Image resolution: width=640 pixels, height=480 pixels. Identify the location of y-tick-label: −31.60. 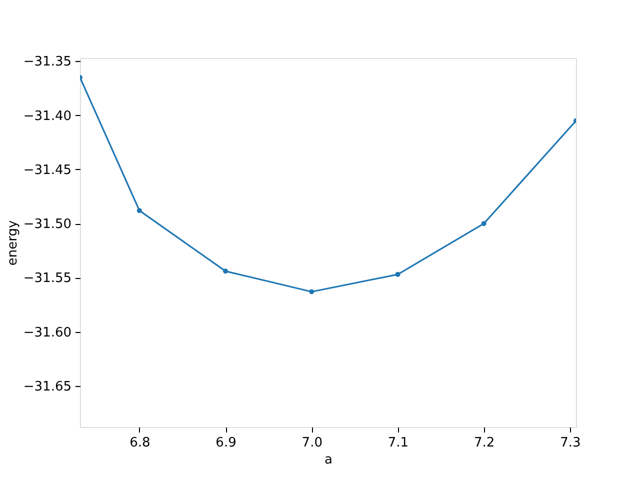
(47, 332).